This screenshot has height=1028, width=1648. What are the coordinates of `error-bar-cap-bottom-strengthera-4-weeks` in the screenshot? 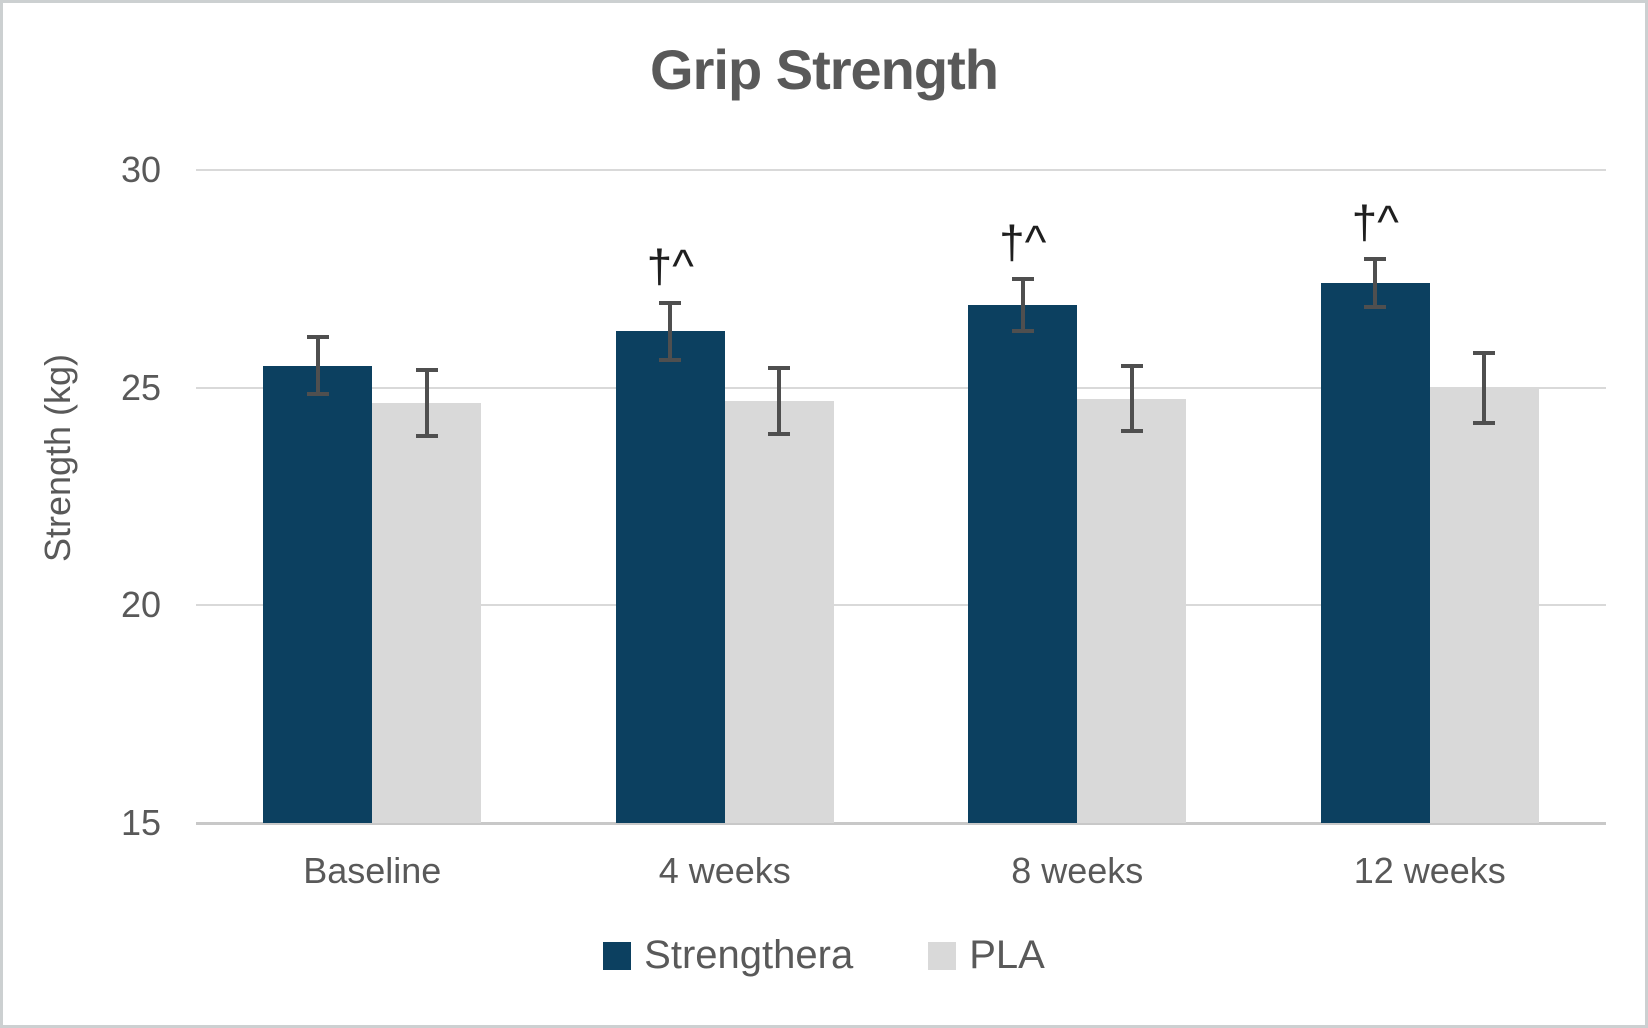 It's located at (670, 359).